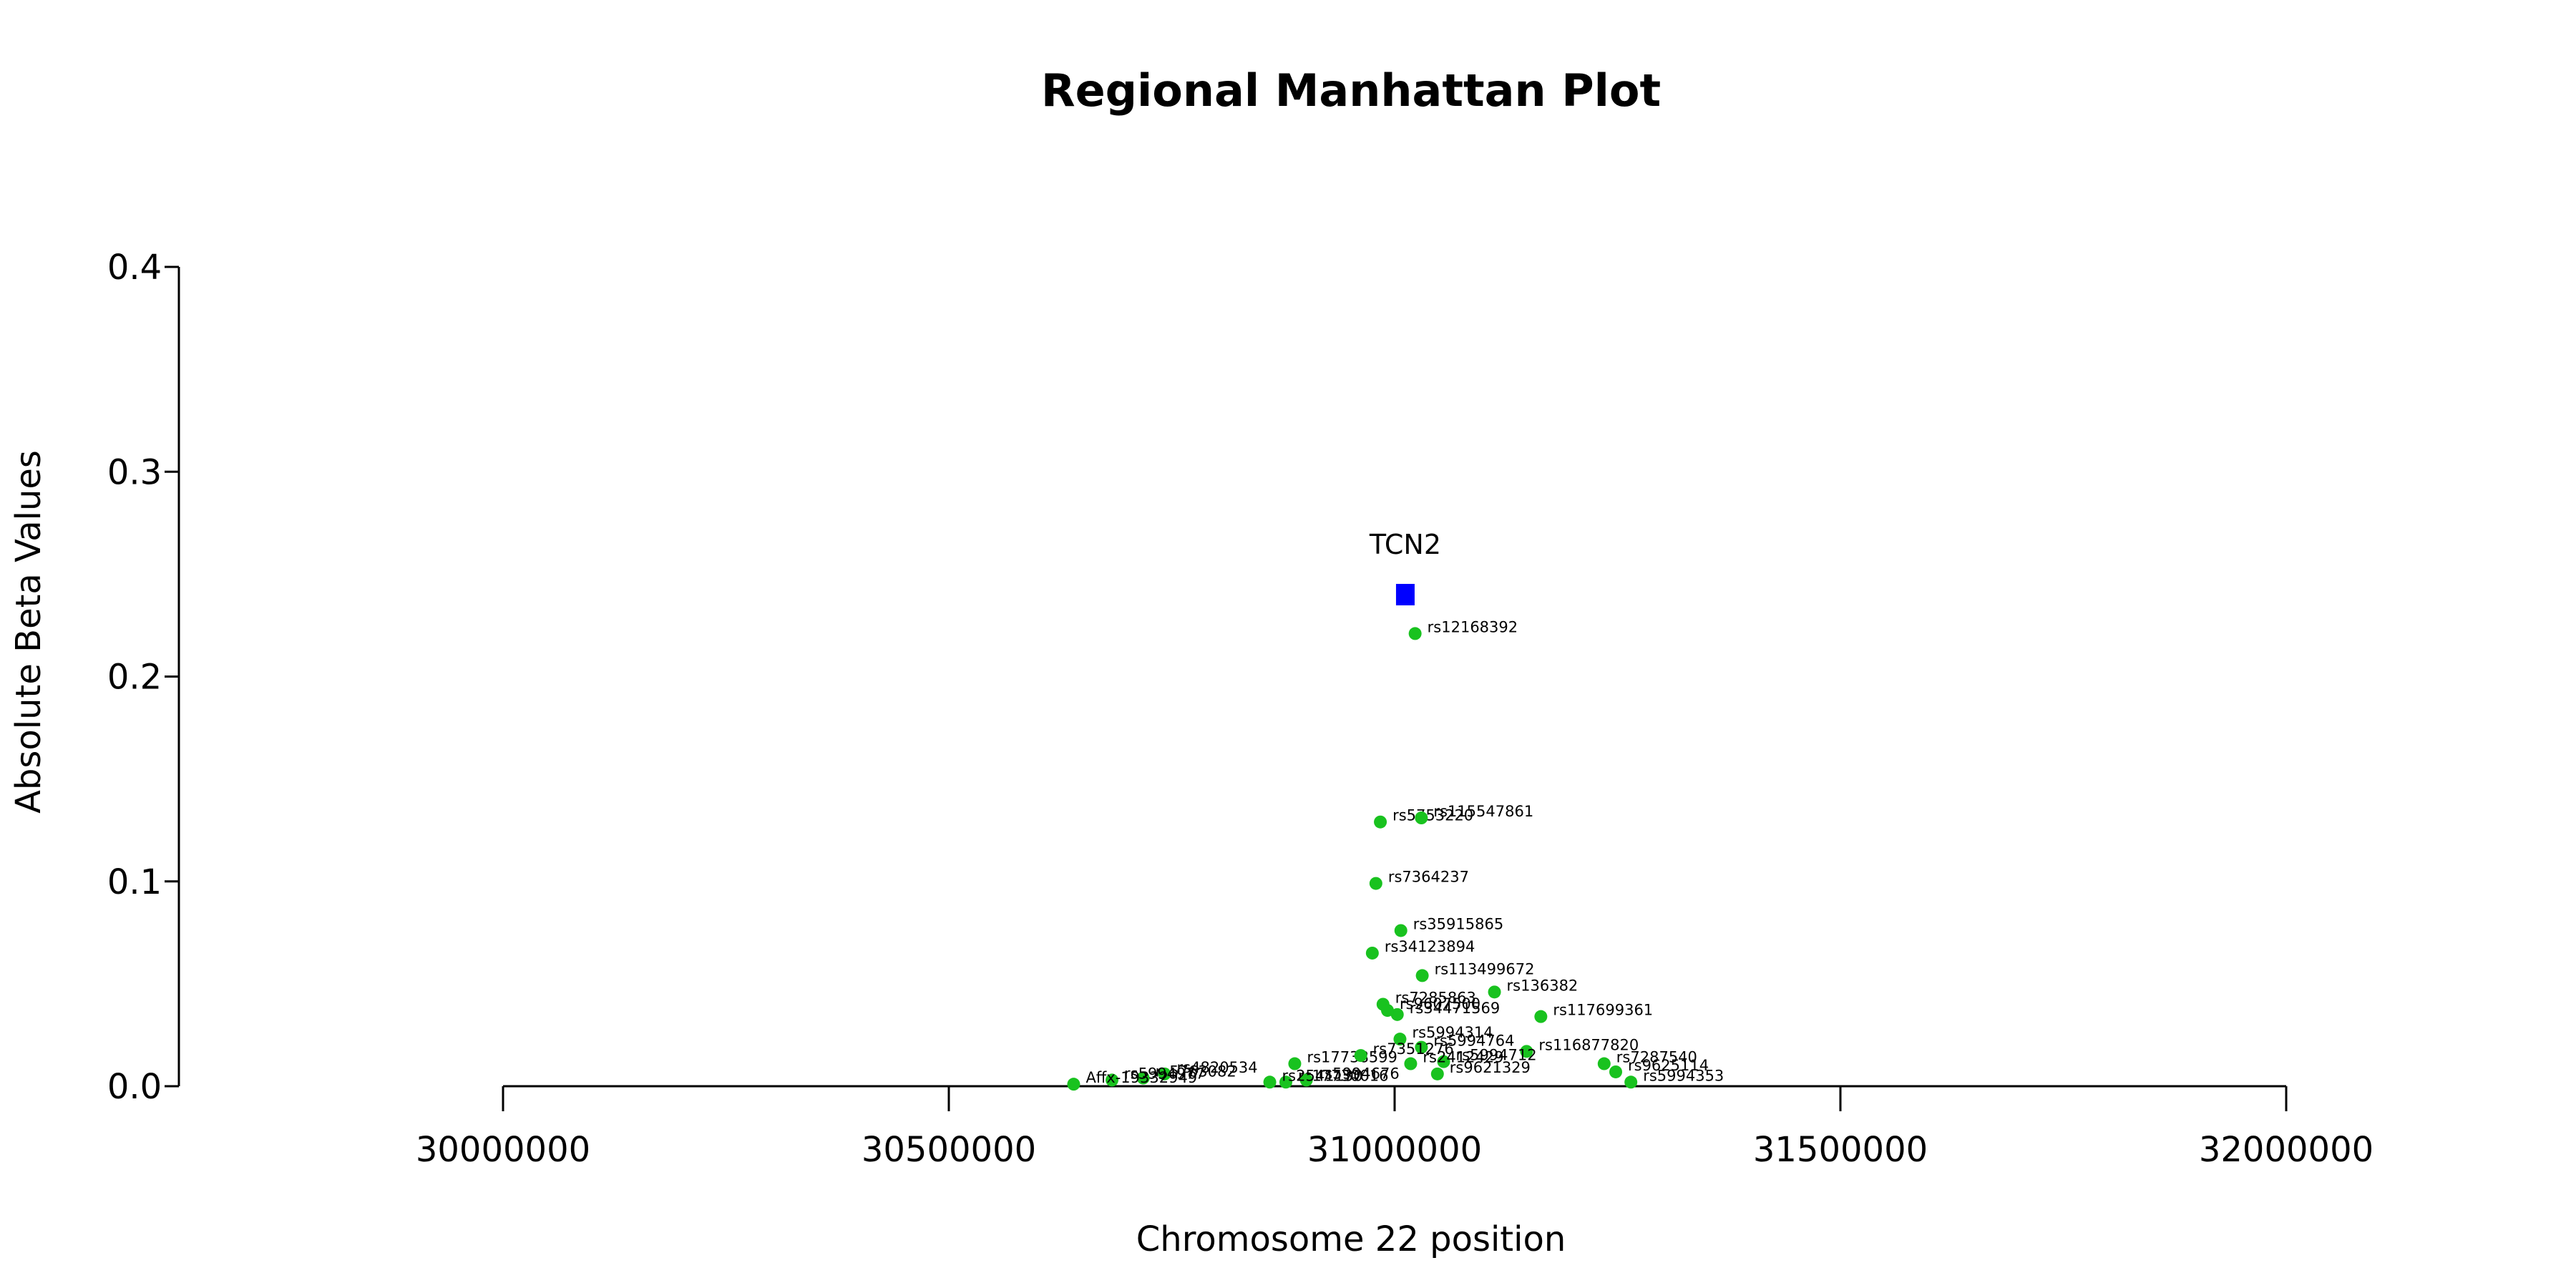  I want to click on x-tick-label: 31500000, so click(1840, 1150).